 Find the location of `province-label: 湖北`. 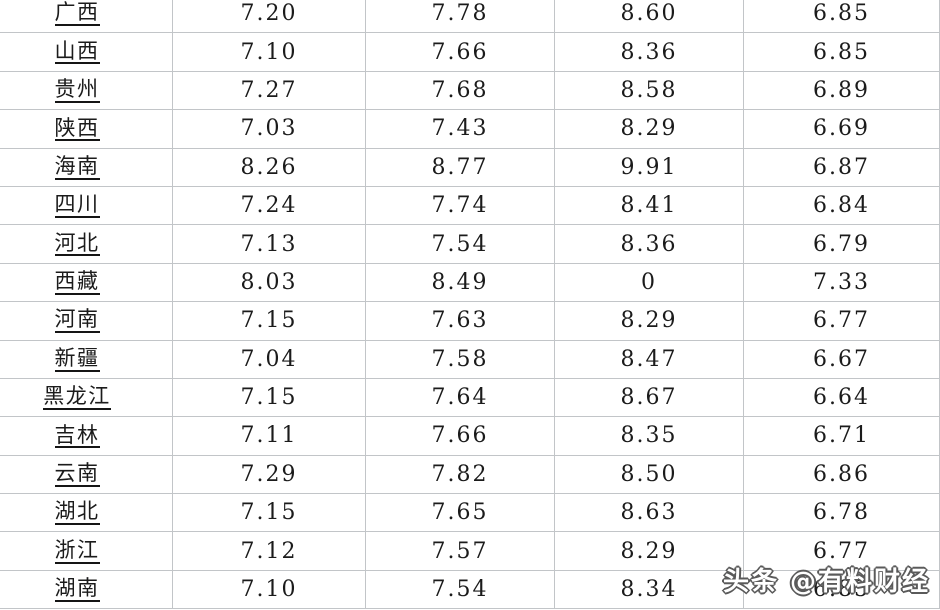

province-label: 湖北 is located at coordinates (77, 512).